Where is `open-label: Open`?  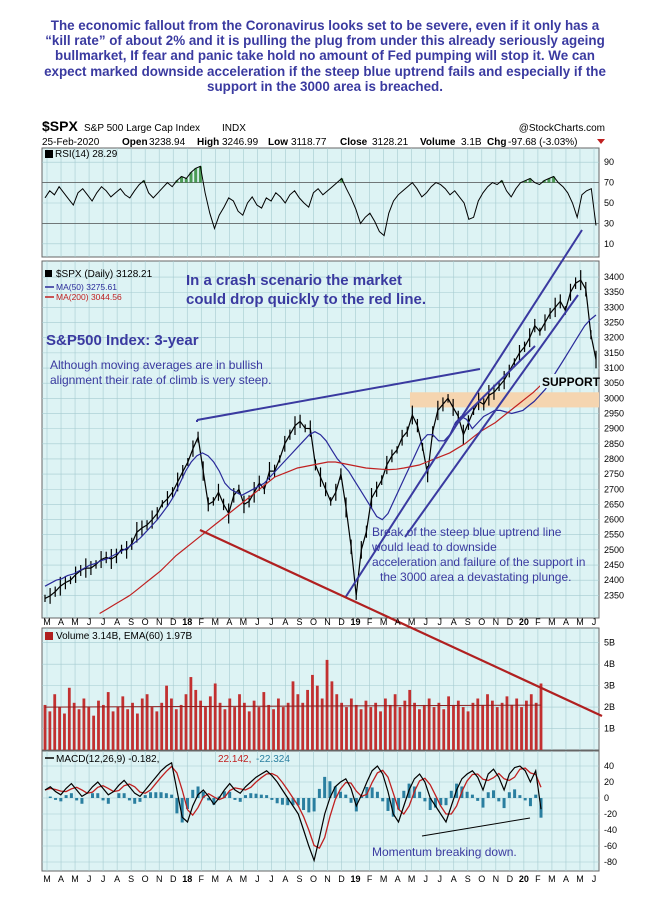 open-label: Open is located at coordinates (135, 142).